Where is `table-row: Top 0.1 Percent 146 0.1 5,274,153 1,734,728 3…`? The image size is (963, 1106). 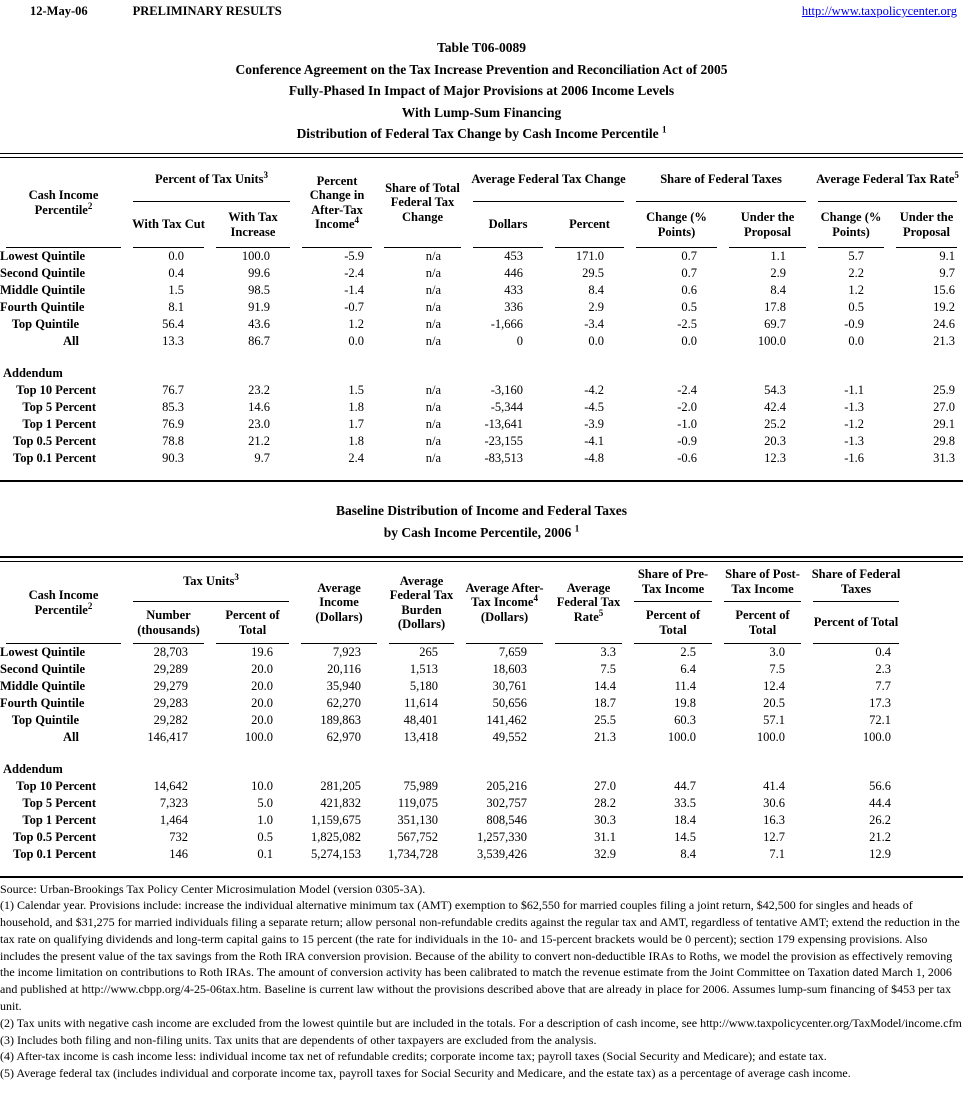 table-row: Top 0.1 Percent 146 0.1 5,274,153 1,734,728 3… is located at coordinates (481, 854).